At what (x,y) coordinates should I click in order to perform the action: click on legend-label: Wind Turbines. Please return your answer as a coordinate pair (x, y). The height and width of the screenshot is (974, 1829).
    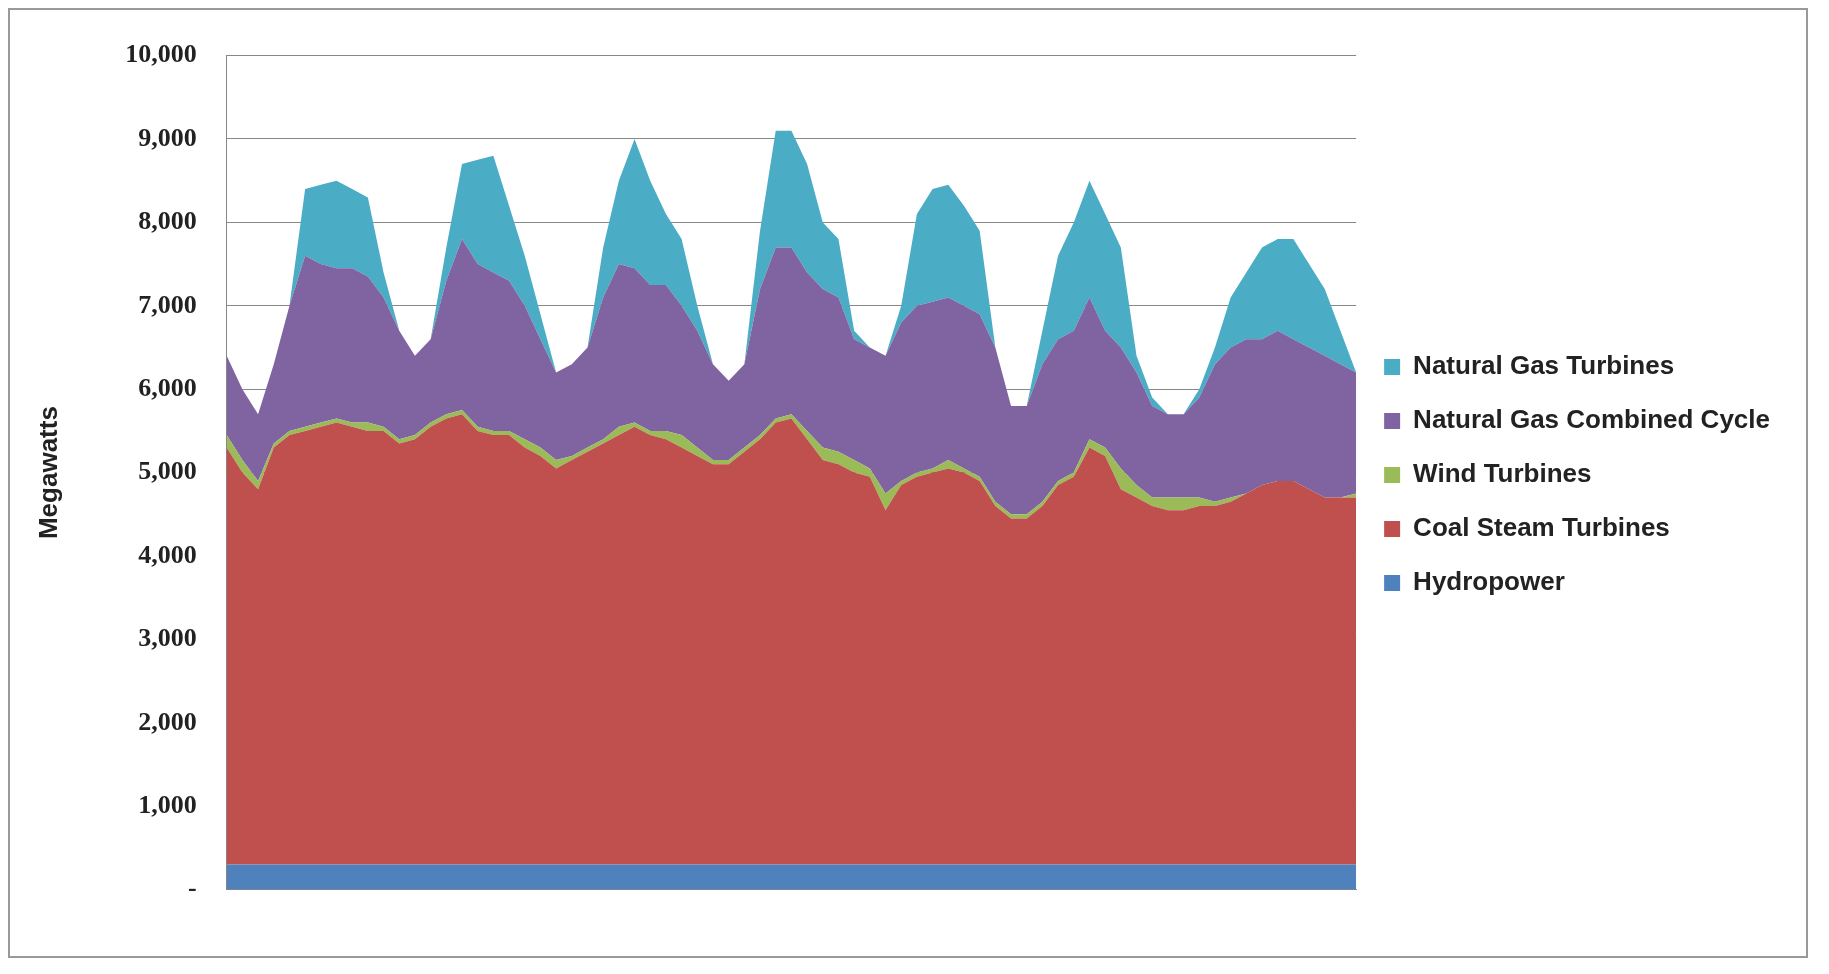
    Looking at the image, I should click on (1502, 473).